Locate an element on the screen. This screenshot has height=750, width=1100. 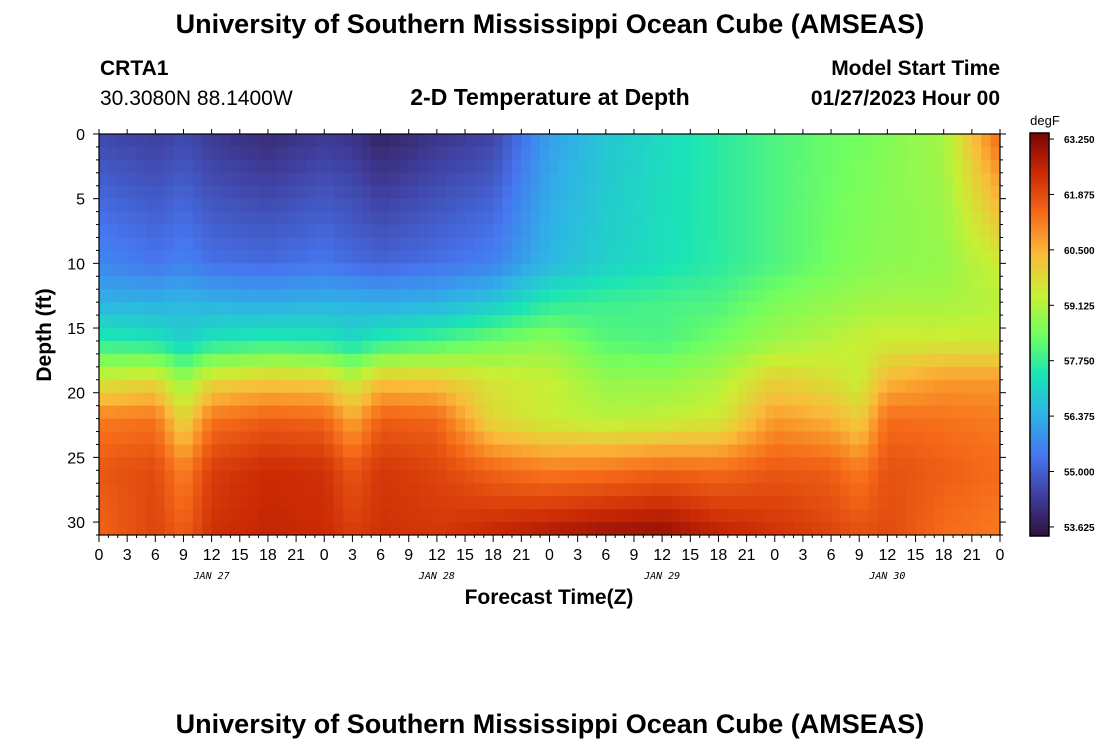
x-tick-label: 21 is located at coordinates (972, 555).